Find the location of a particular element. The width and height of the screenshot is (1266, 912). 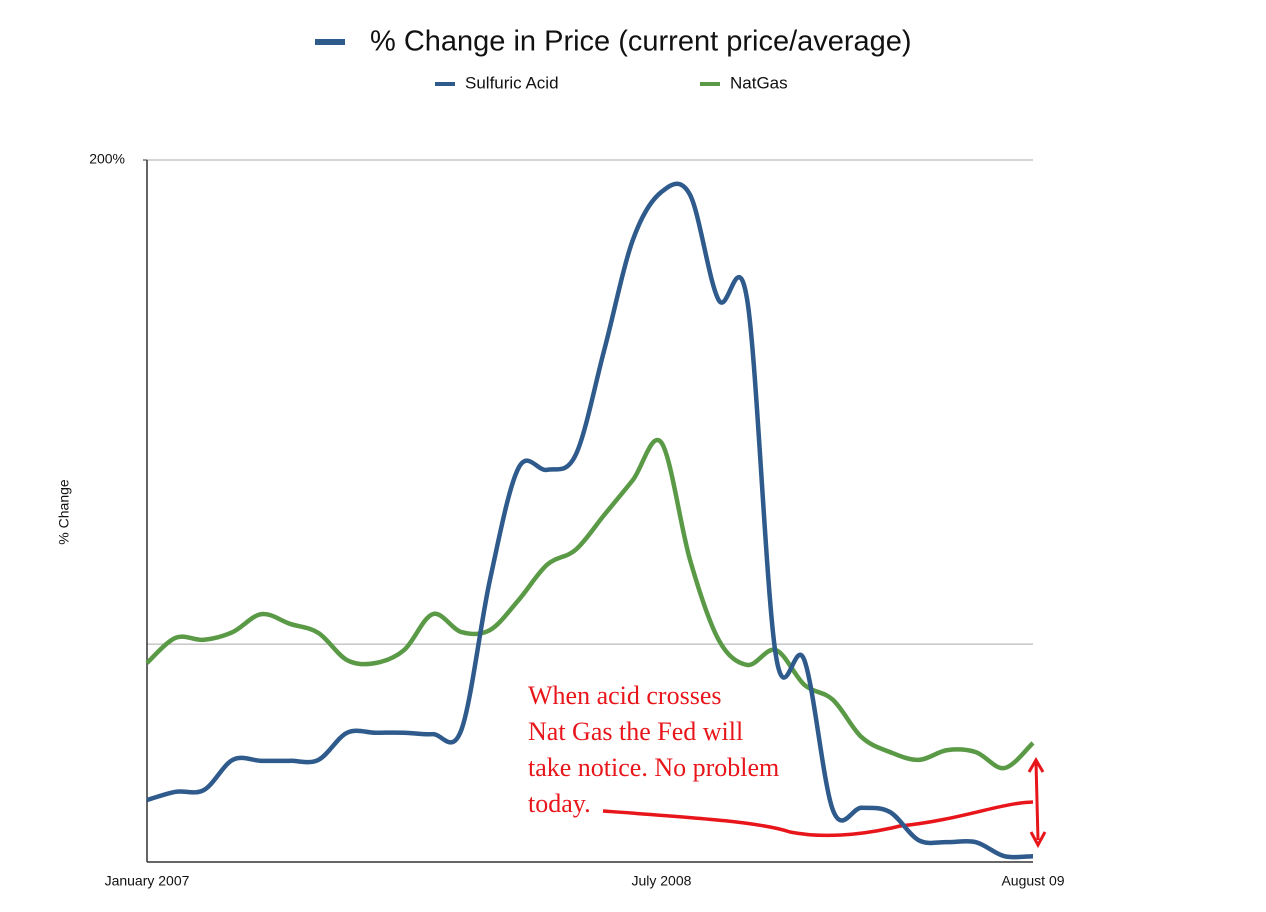

hand-drawn-arrow is located at coordinates (1037, 803).